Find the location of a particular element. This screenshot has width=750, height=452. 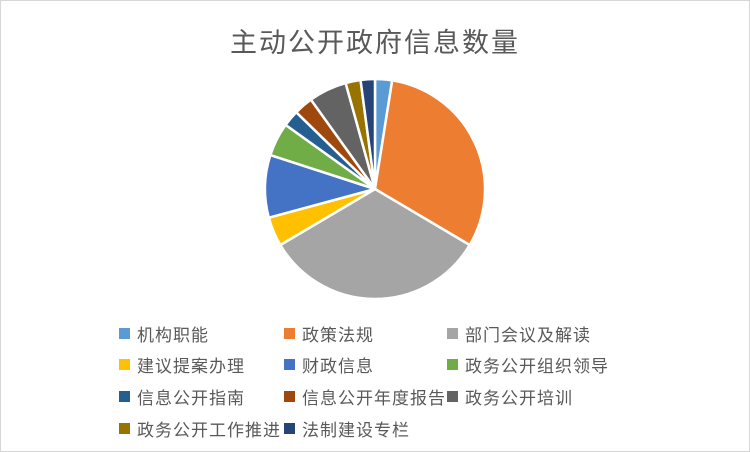

legend-label: 法制建设专栏 is located at coordinates (356, 430).